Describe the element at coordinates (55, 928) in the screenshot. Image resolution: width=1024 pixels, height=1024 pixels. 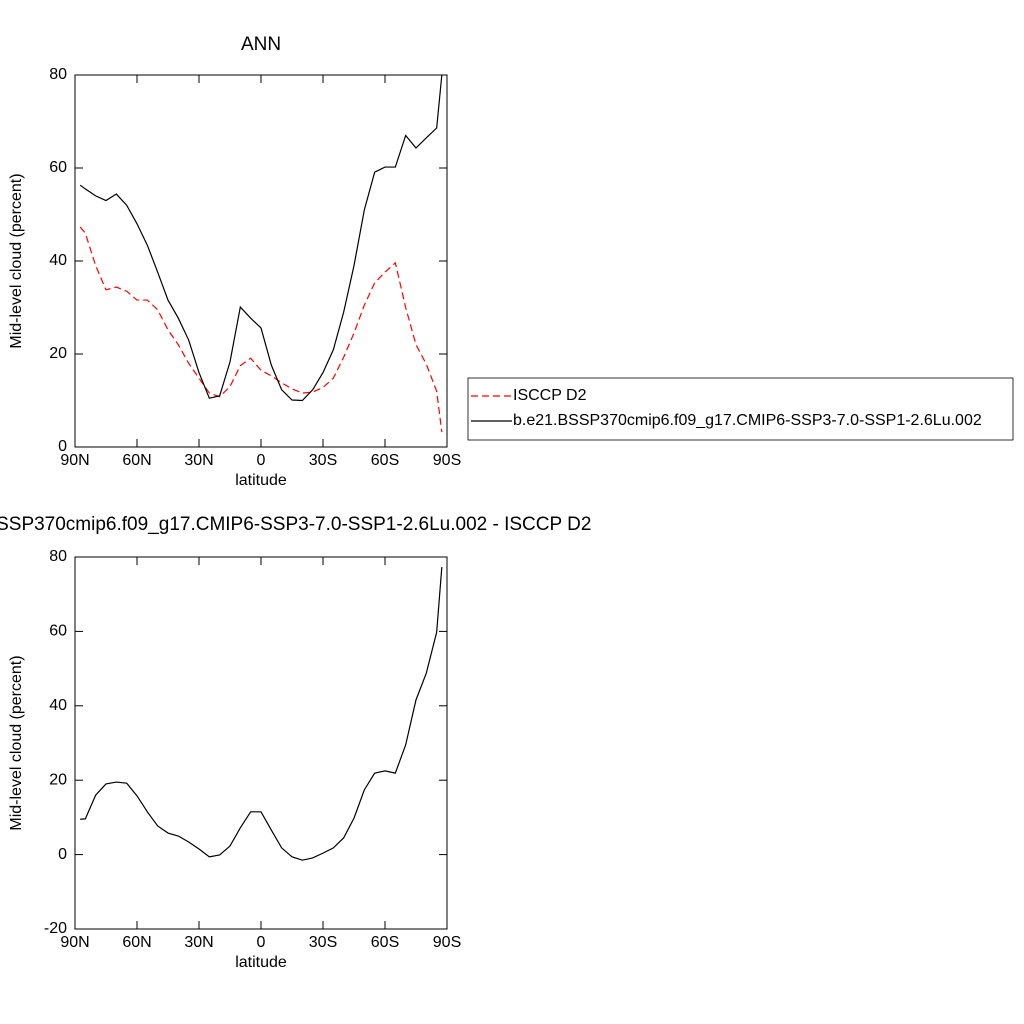
I see `y-tick-label: -20` at that location.